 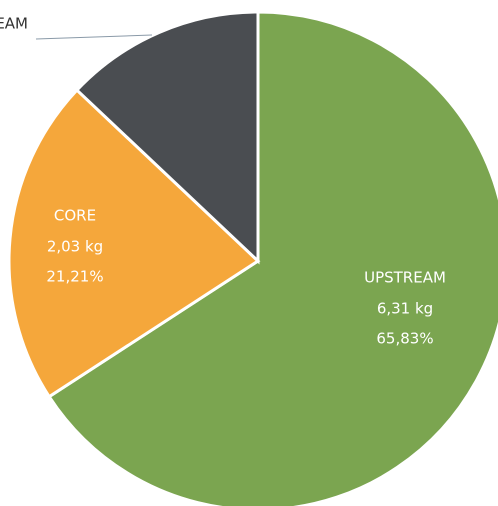 I want to click on slice-weight: 6,31 kg, so click(x=405, y=309).